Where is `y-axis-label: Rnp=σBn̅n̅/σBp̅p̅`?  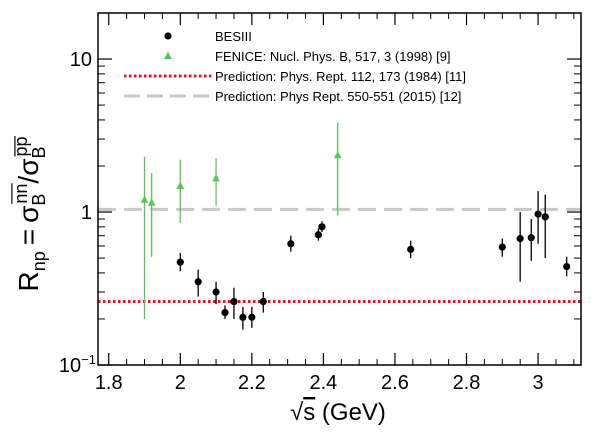
y-axis-label: Rnp=σBn̅n̅/σBp̅p̅ is located at coordinates (30, 213).